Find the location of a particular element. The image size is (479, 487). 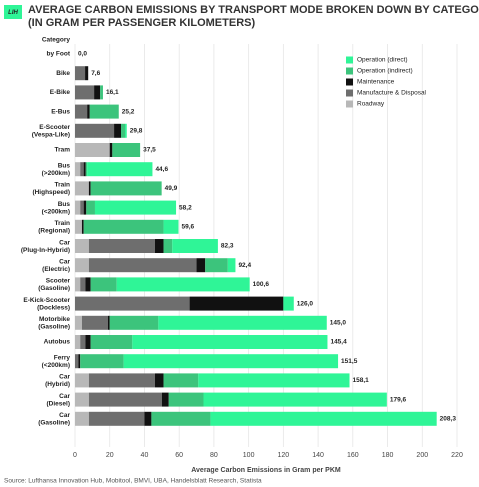

total-label: 25,2 is located at coordinates (128, 111).